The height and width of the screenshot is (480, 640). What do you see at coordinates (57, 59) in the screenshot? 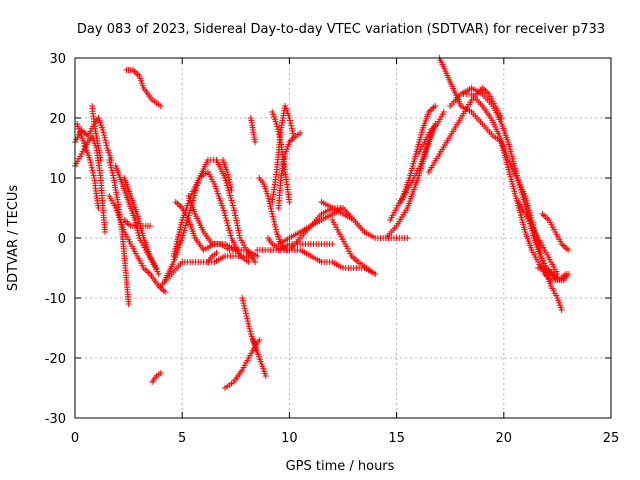
I see `y-tick-label: 30` at bounding box center [57, 59].